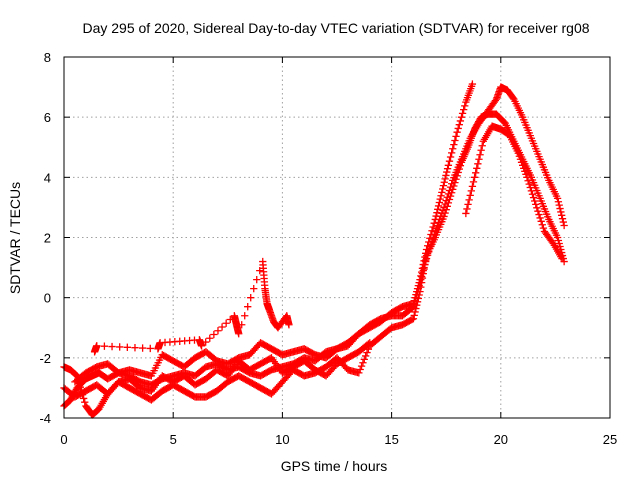 The image size is (640, 480). Describe the element at coordinates (391, 439) in the screenshot. I see `x-tick-label: 15` at that location.